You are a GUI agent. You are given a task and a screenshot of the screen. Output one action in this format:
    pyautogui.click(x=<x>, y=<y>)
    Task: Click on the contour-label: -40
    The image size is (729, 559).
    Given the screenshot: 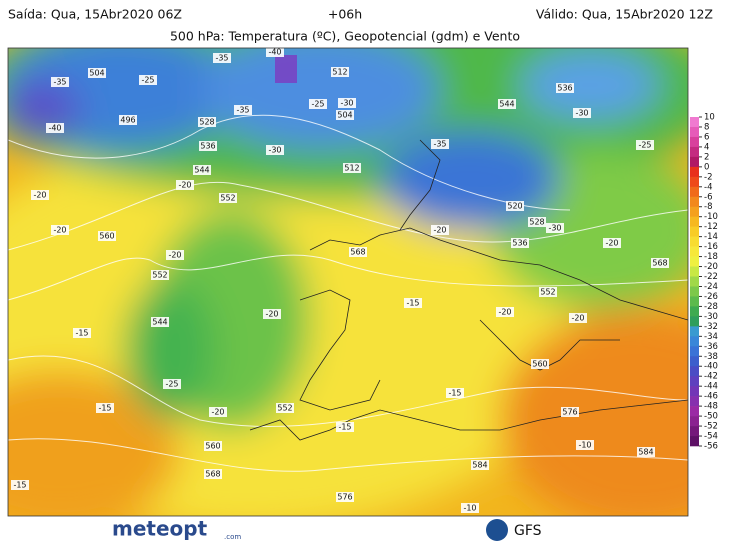 What is the action you would take?
    pyautogui.click(x=54, y=128)
    